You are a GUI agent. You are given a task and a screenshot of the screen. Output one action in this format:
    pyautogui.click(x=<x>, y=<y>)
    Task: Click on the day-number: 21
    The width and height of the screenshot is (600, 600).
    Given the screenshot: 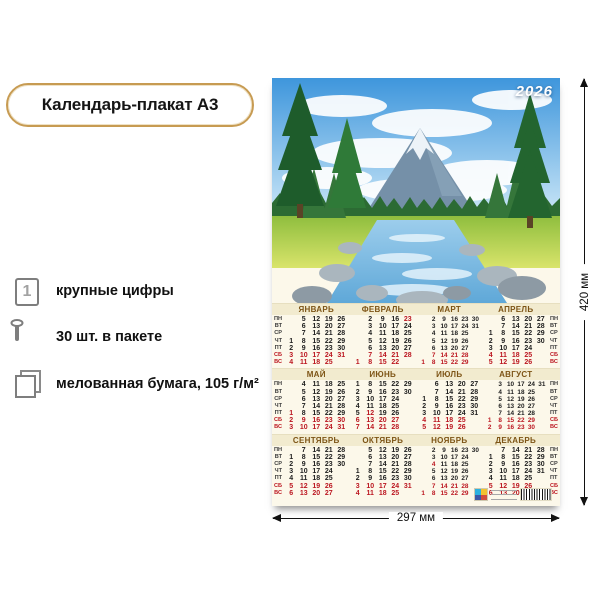 What is the action you would take?
    pyautogui.click(x=454, y=355)
    